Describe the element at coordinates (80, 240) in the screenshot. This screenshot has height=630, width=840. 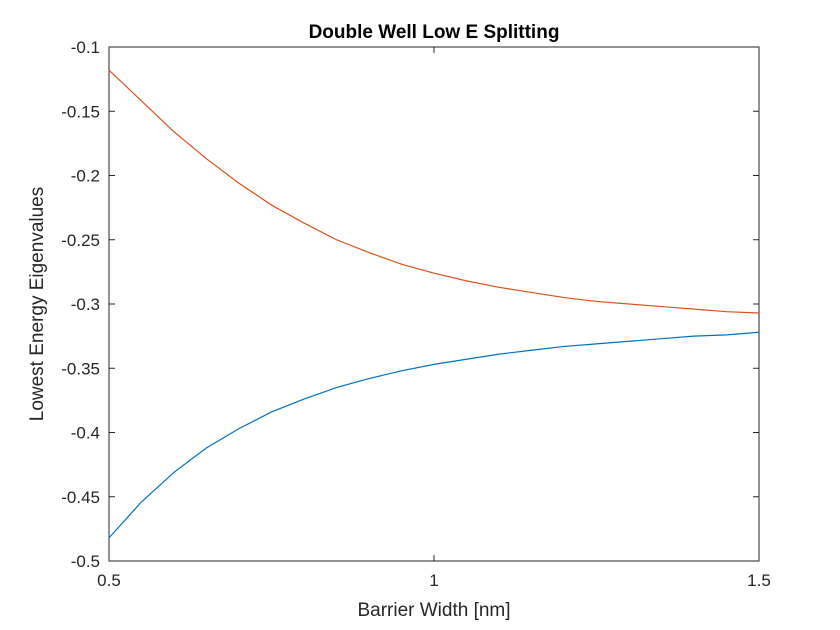
I see `y-tick-label: -0.25` at that location.